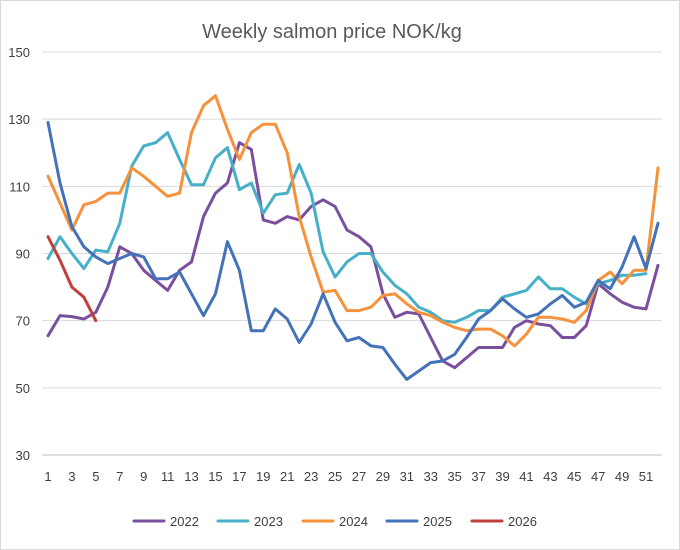 The image size is (680, 550). Describe the element at coordinates (215, 476) in the screenshot. I see `x-tick-label: 15` at that location.